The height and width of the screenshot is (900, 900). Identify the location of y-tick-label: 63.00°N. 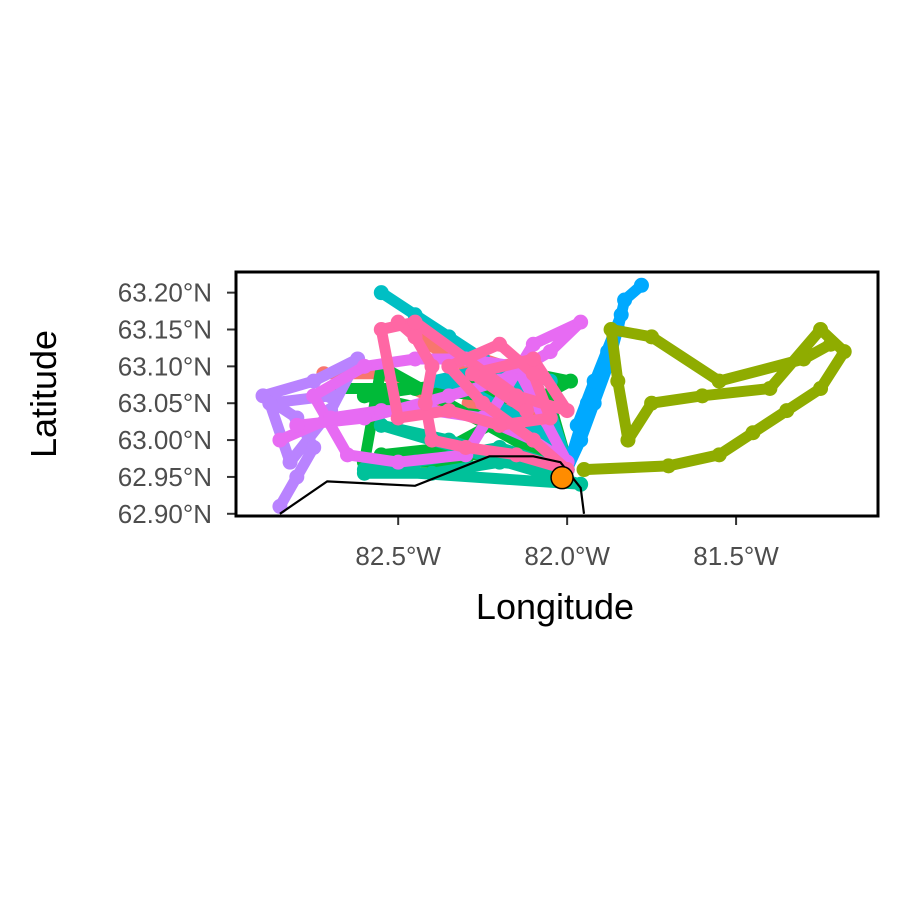
(165, 440).